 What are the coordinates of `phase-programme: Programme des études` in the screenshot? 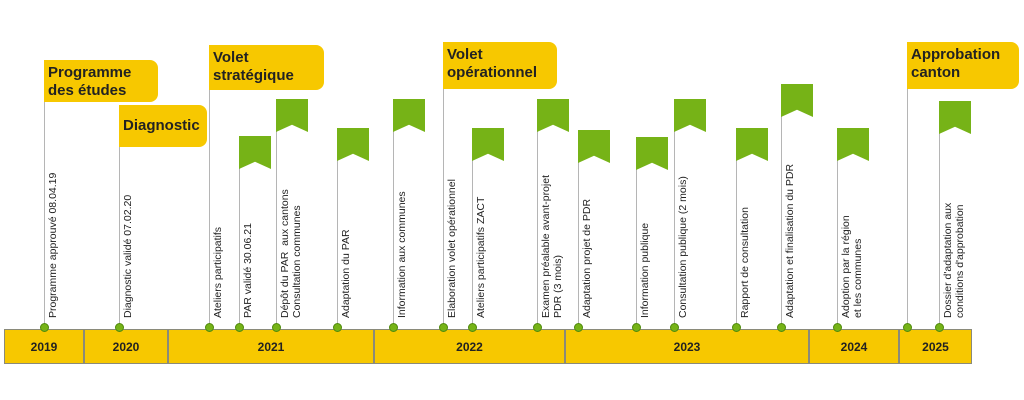 It's located at (101, 81).